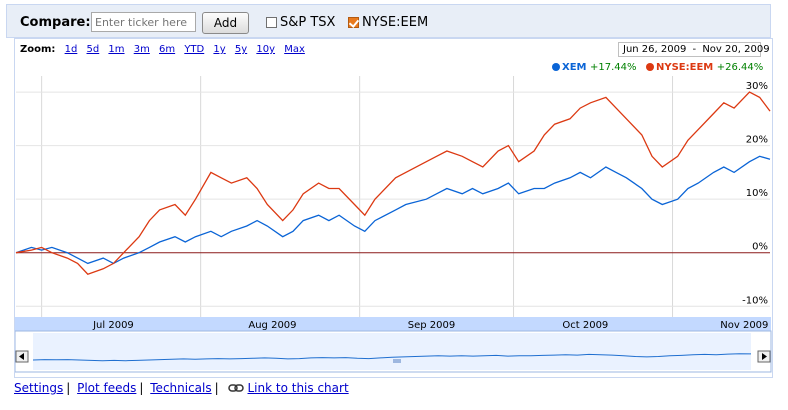 This screenshot has height=410, width=788. I want to click on navigator-selection, so click(392, 351).